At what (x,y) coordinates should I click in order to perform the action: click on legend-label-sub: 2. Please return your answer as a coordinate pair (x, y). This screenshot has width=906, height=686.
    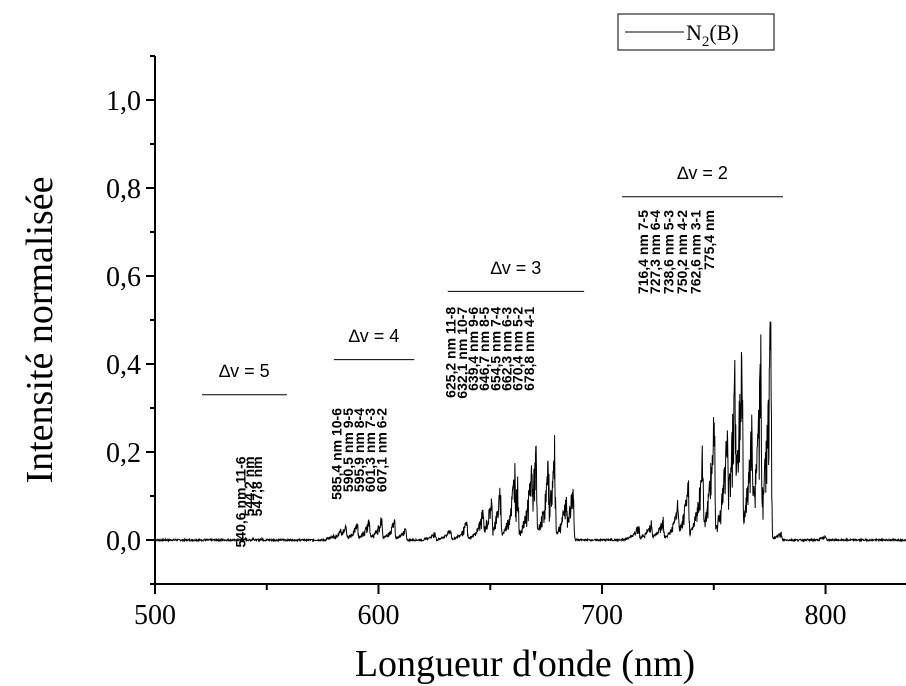
    Looking at the image, I should click on (706, 42).